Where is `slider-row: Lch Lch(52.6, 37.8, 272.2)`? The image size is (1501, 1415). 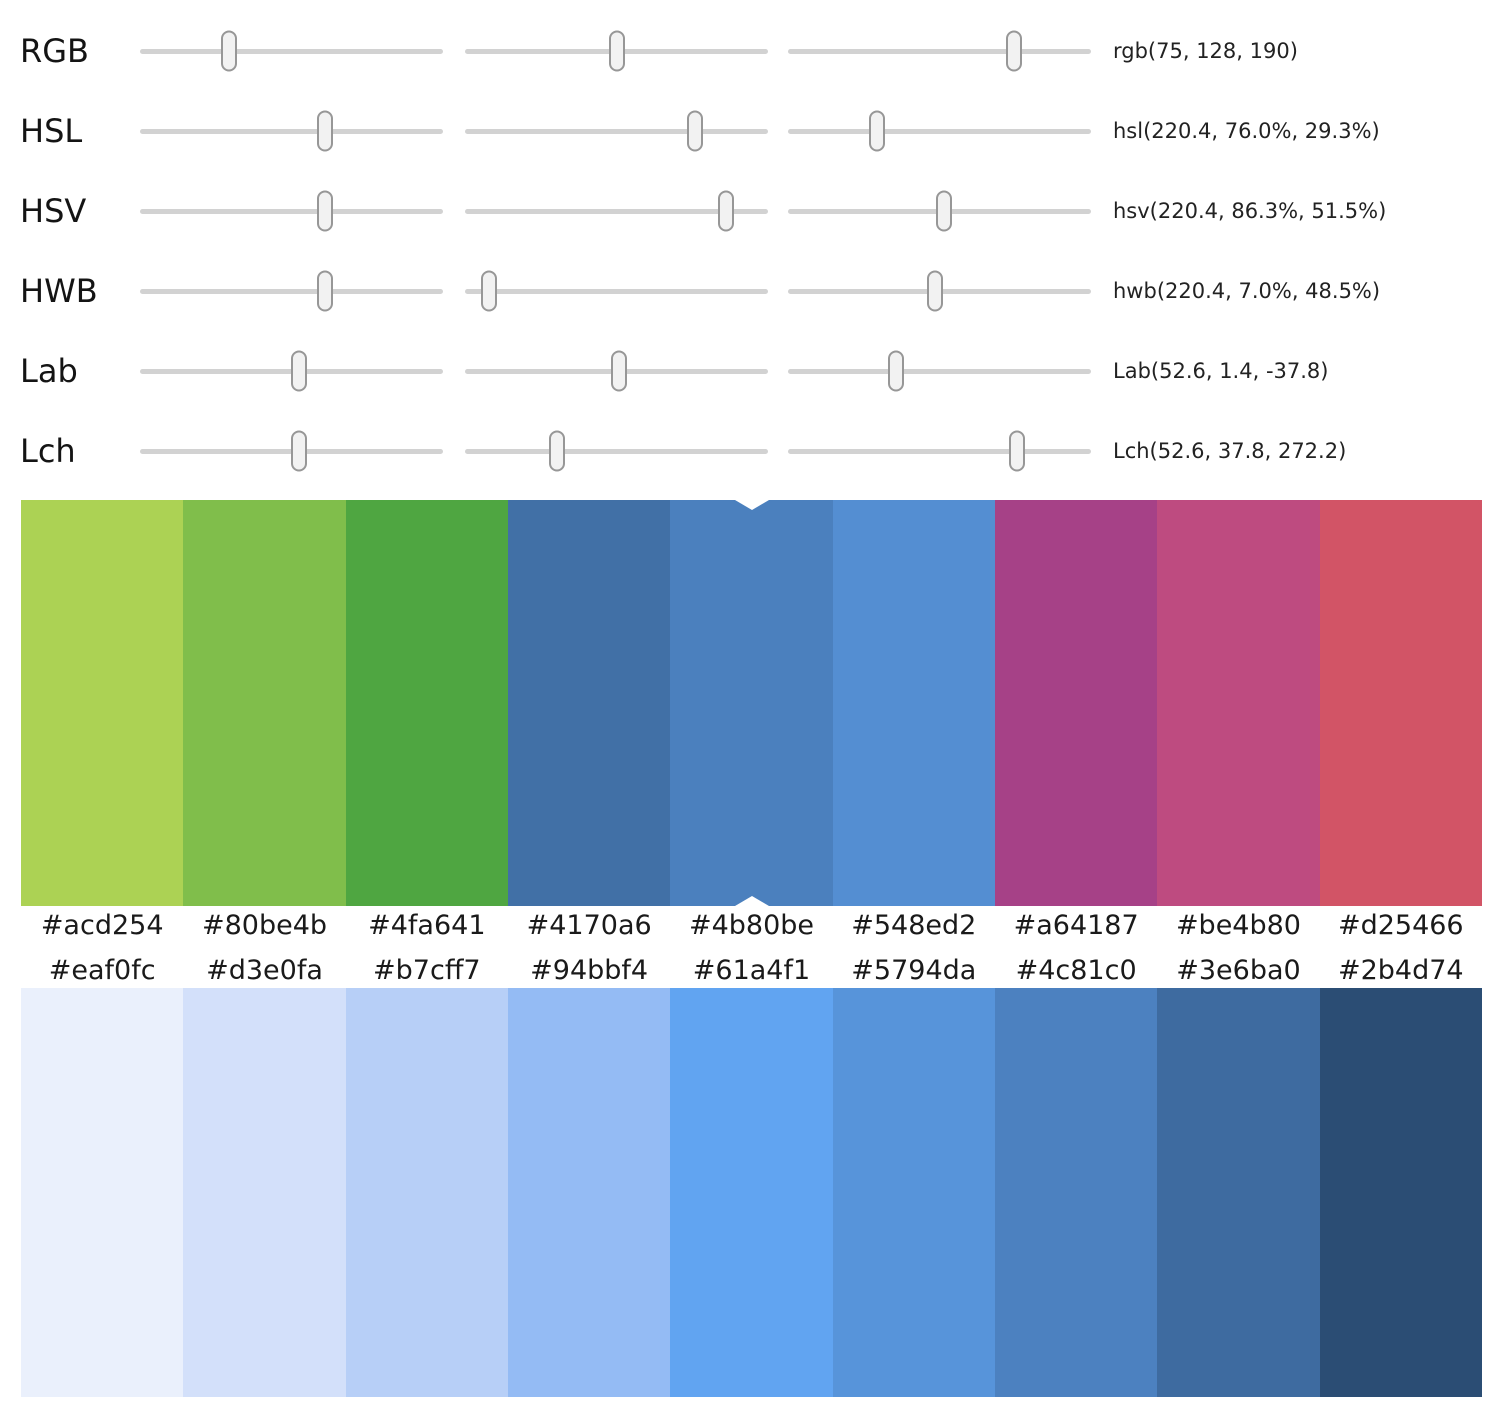 slider-row: Lch Lch(52.6, 37.8, 272.2) is located at coordinates (750, 451).